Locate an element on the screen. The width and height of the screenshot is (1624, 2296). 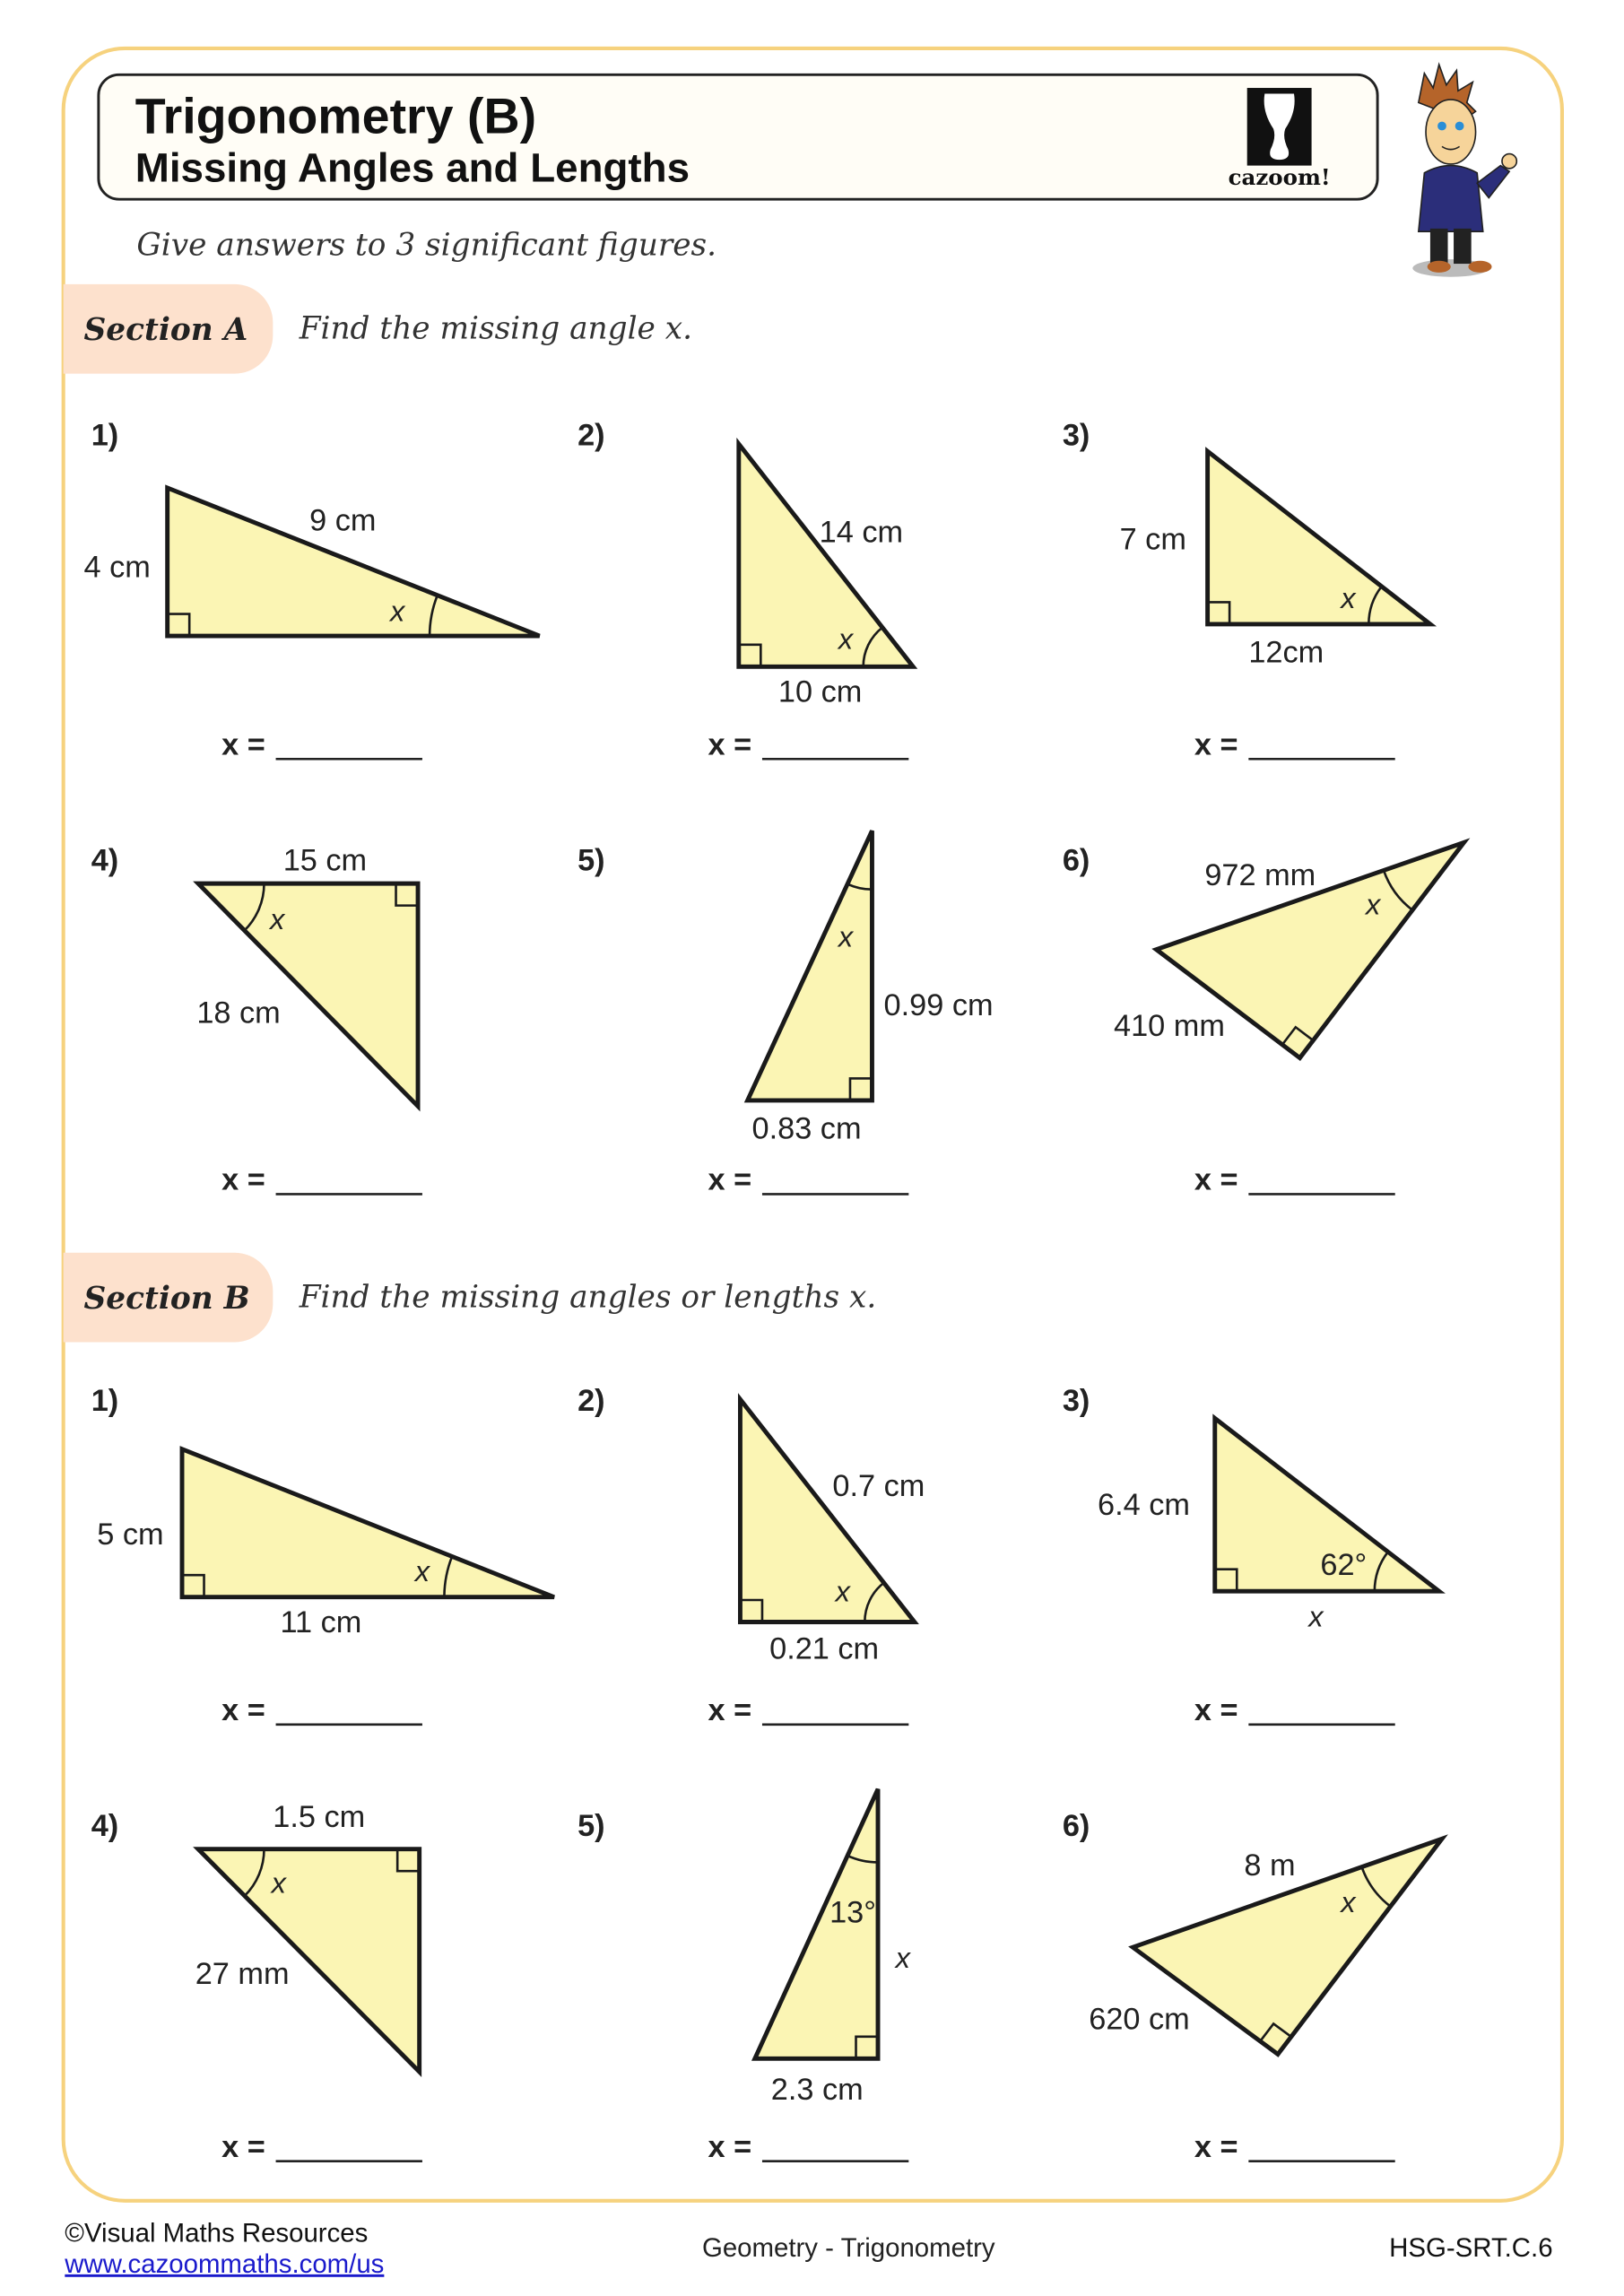
side-label: 11 cm is located at coordinates (320, 1622).